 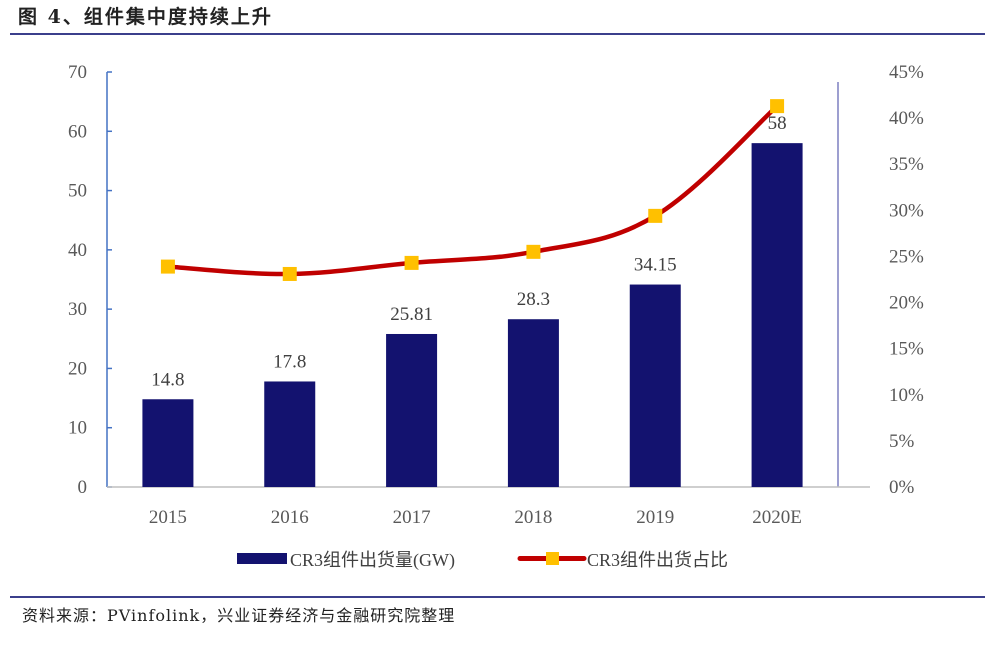 What do you see at coordinates (906, 210) in the screenshot?
I see `right-tick-label: 30%` at bounding box center [906, 210].